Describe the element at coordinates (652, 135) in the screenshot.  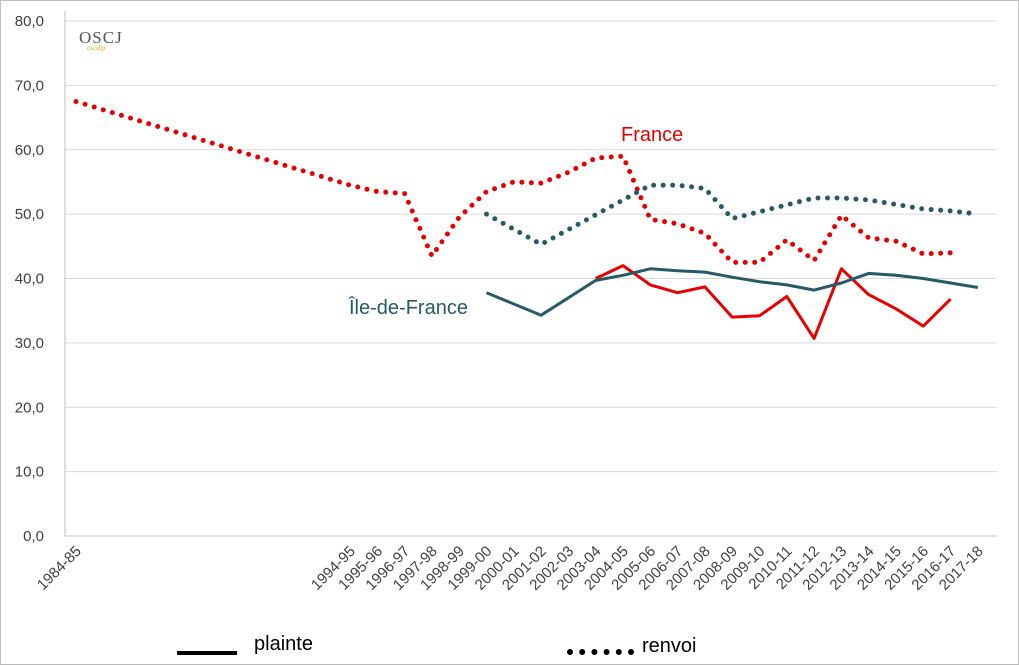
I see `annotation-france: France` at that location.